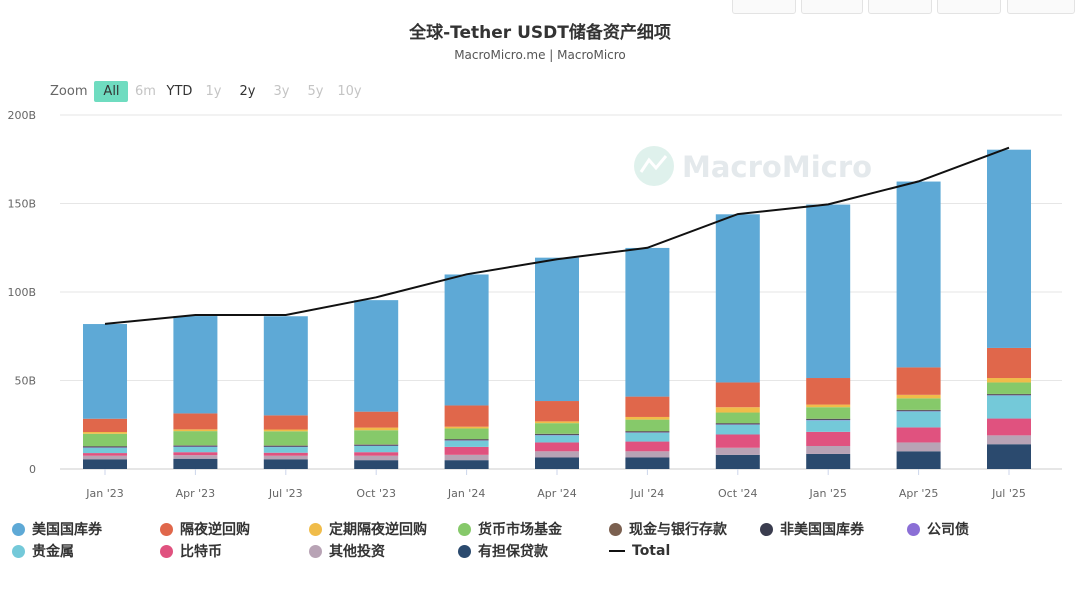 The width and height of the screenshot is (1080, 592). What do you see at coordinates (503, 551) in the screenshot?
I see `legend-item: 有担保贷款` at bounding box center [503, 551].